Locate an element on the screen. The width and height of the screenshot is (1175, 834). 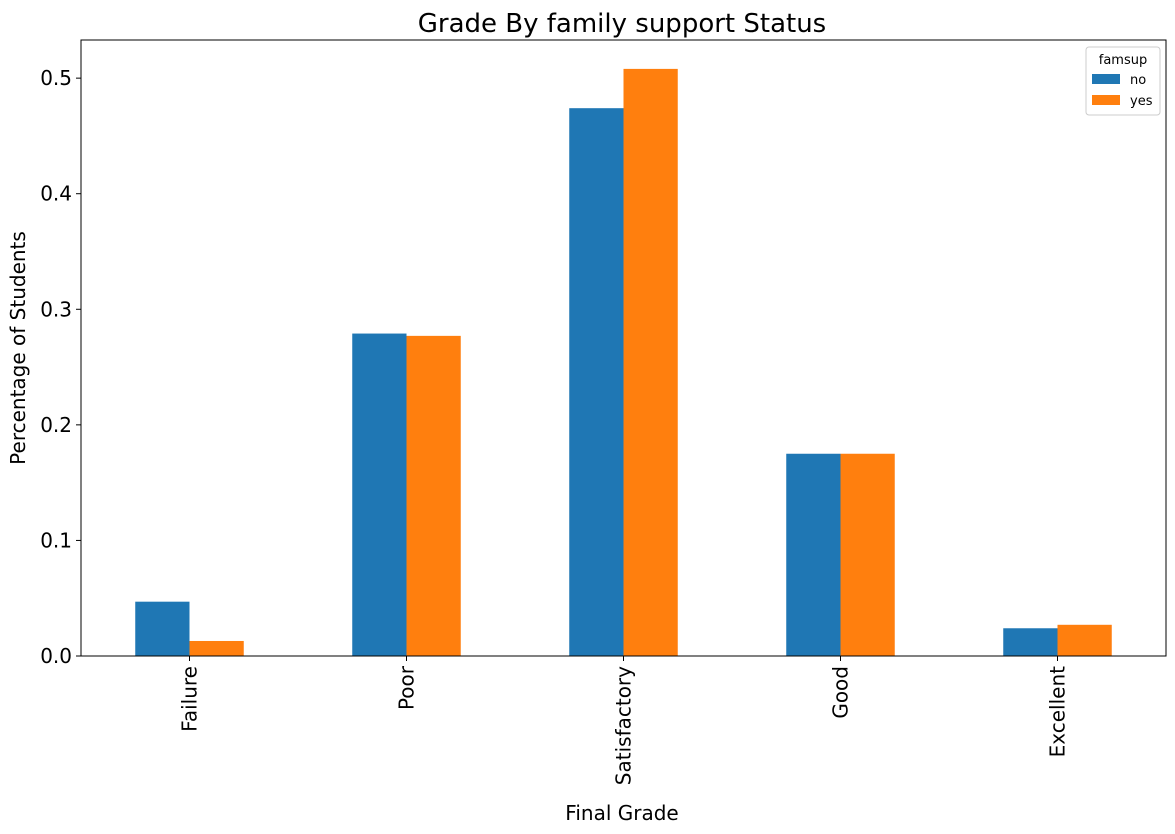
x-axis: Failure Poor Satisfactory Good Excellent is located at coordinates (624, 720).